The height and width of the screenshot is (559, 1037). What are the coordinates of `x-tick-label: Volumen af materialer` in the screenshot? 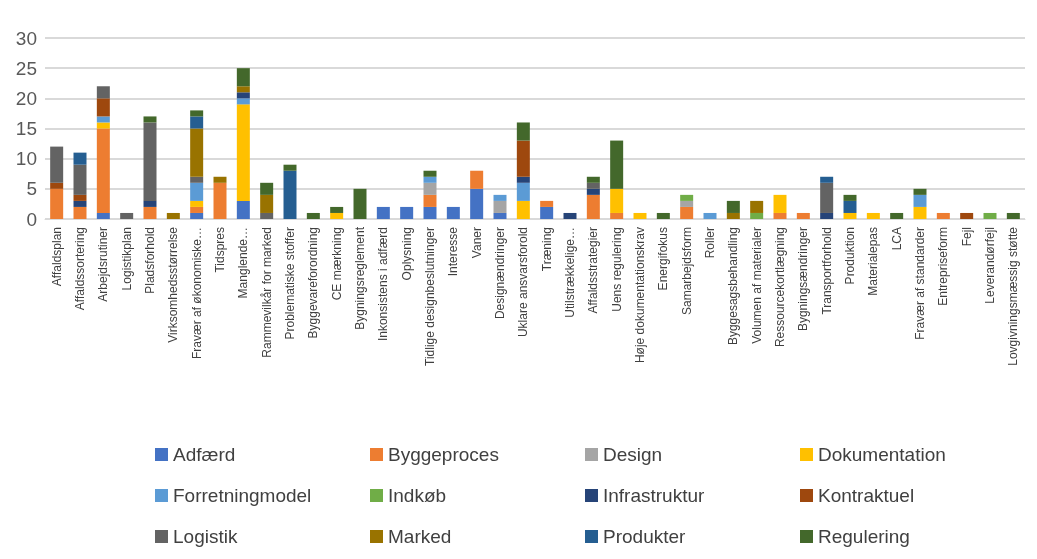 It's located at (756, 285).